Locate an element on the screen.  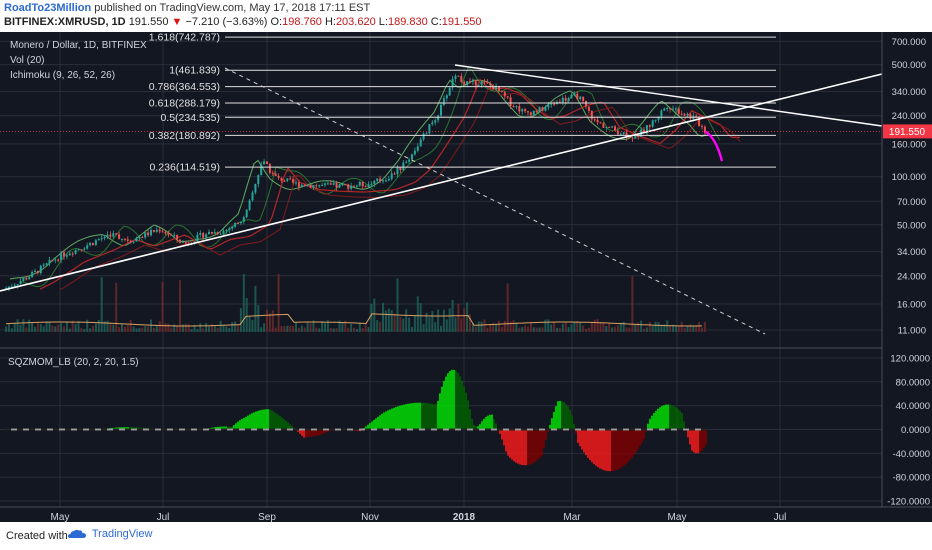
volume-legend: Vol (20) is located at coordinates (27, 60).